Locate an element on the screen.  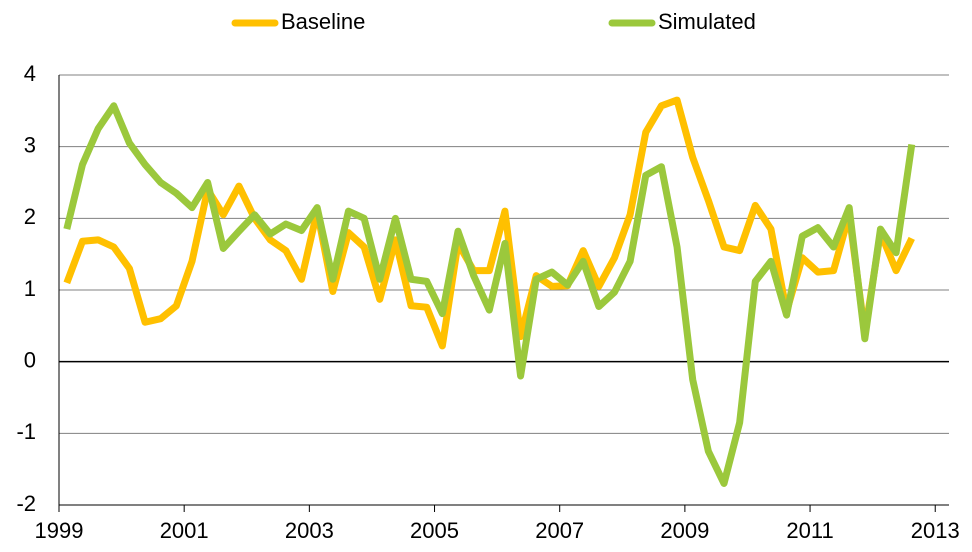
y-tick-label: 3 is located at coordinates (30, 144).